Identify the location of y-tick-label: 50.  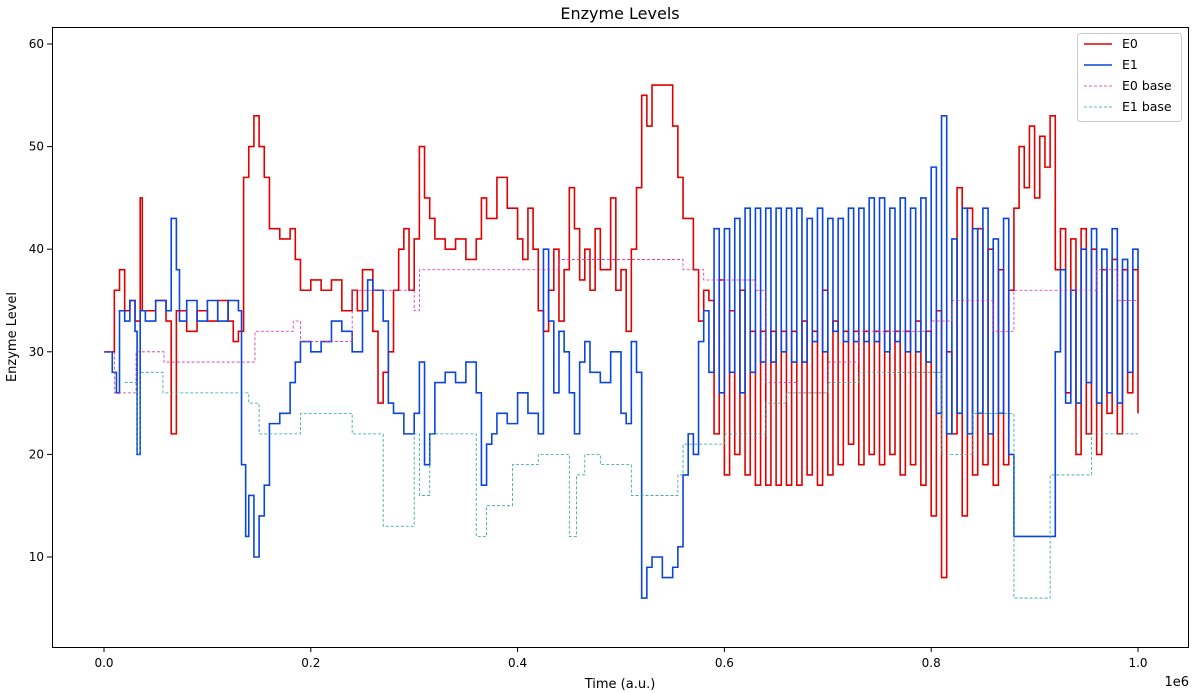
(36, 147).